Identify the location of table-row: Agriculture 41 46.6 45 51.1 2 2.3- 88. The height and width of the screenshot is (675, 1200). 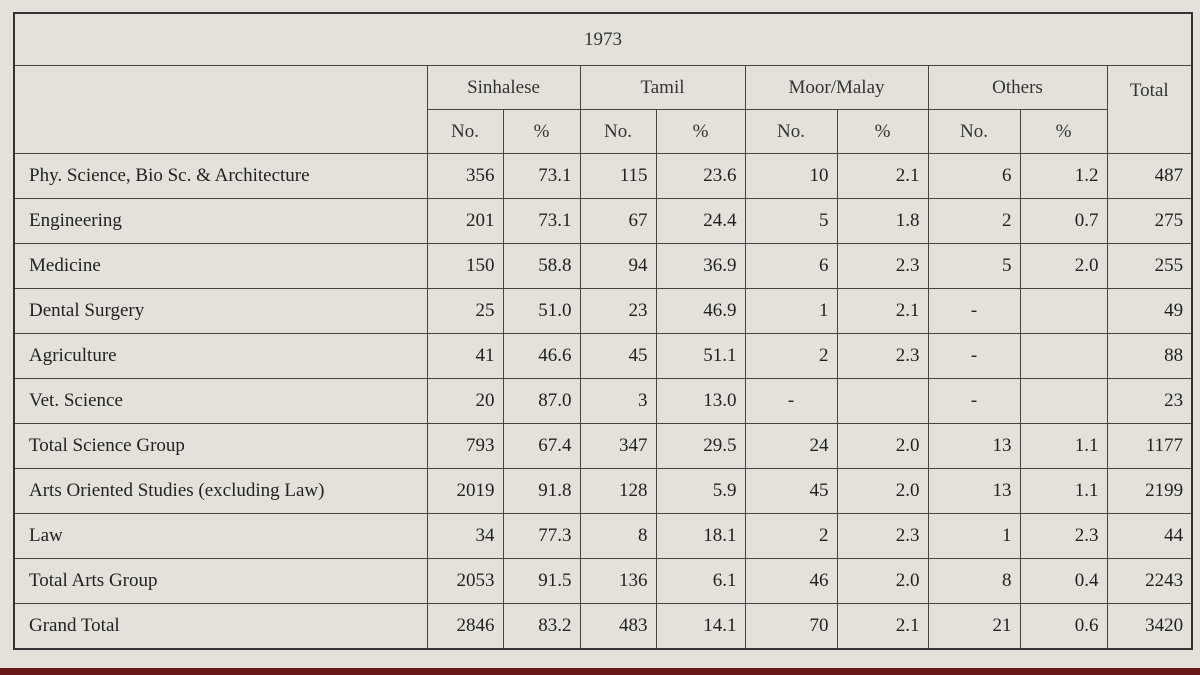
(603, 356).